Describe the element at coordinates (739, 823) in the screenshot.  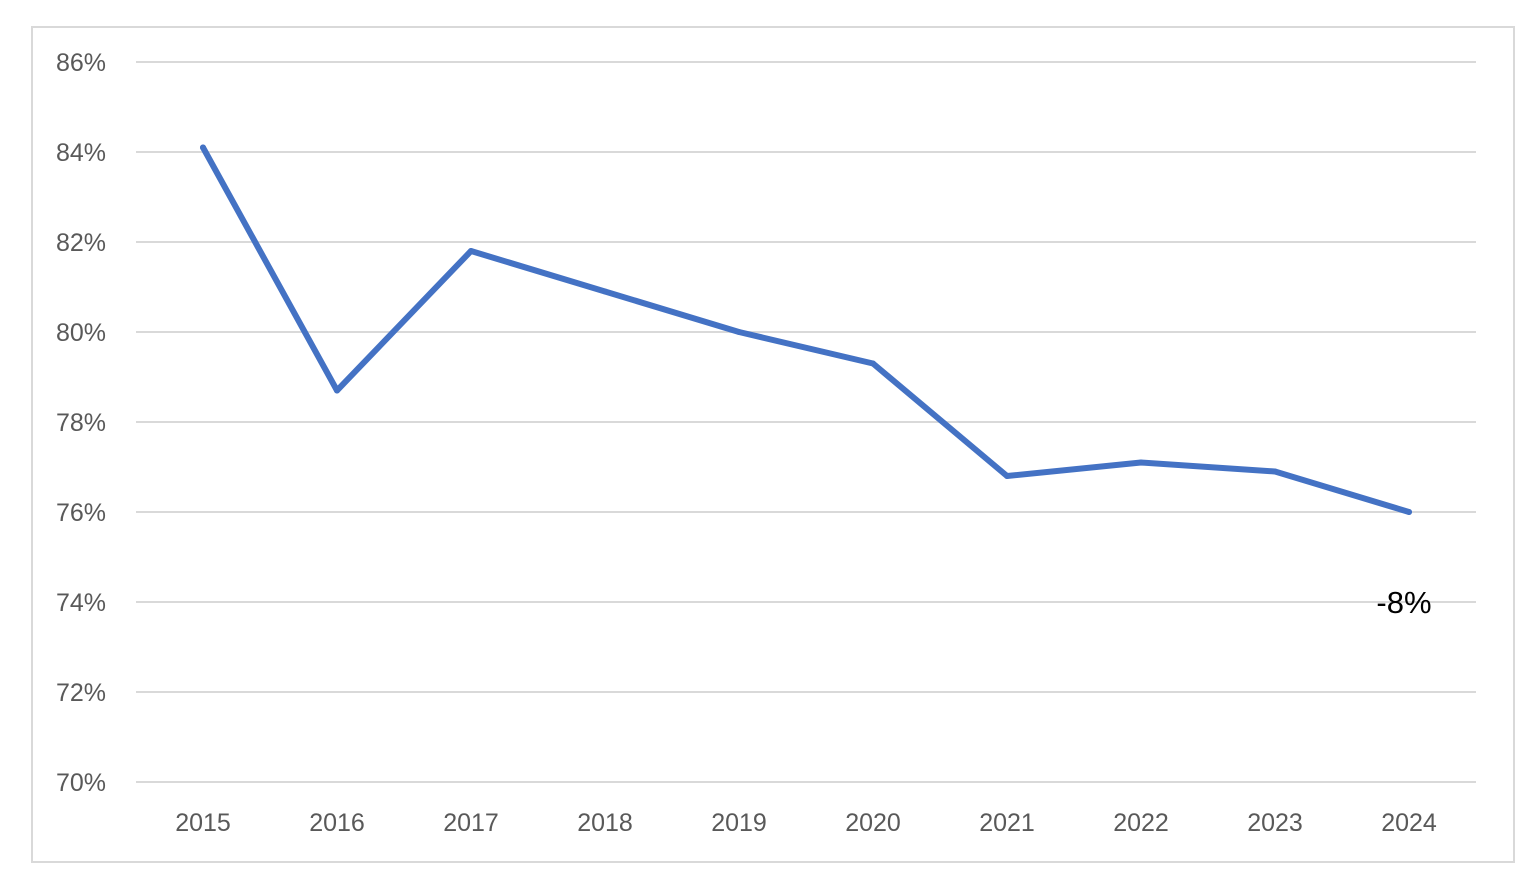
I see `x-tick-label: 2019` at that location.